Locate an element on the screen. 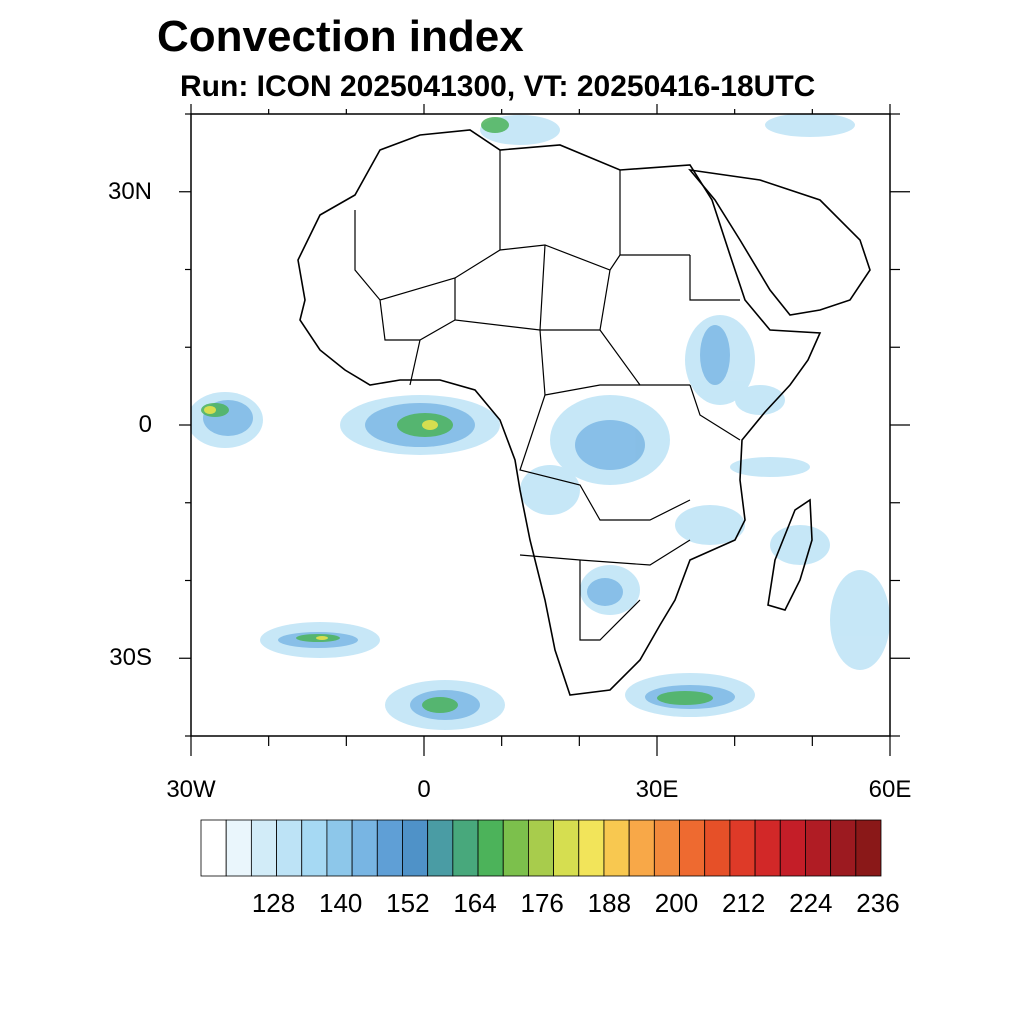 This screenshot has width=1024, height=1024. chart-title: Convection index is located at coordinates (340, 36).